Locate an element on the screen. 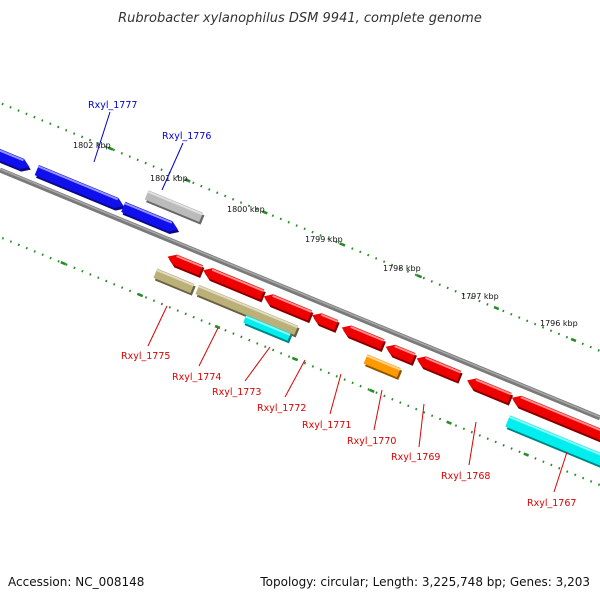 The width and height of the screenshot is (600, 600). gene-label-Rxyl_1770: Rxyl_1770 is located at coordinates (371, 441).